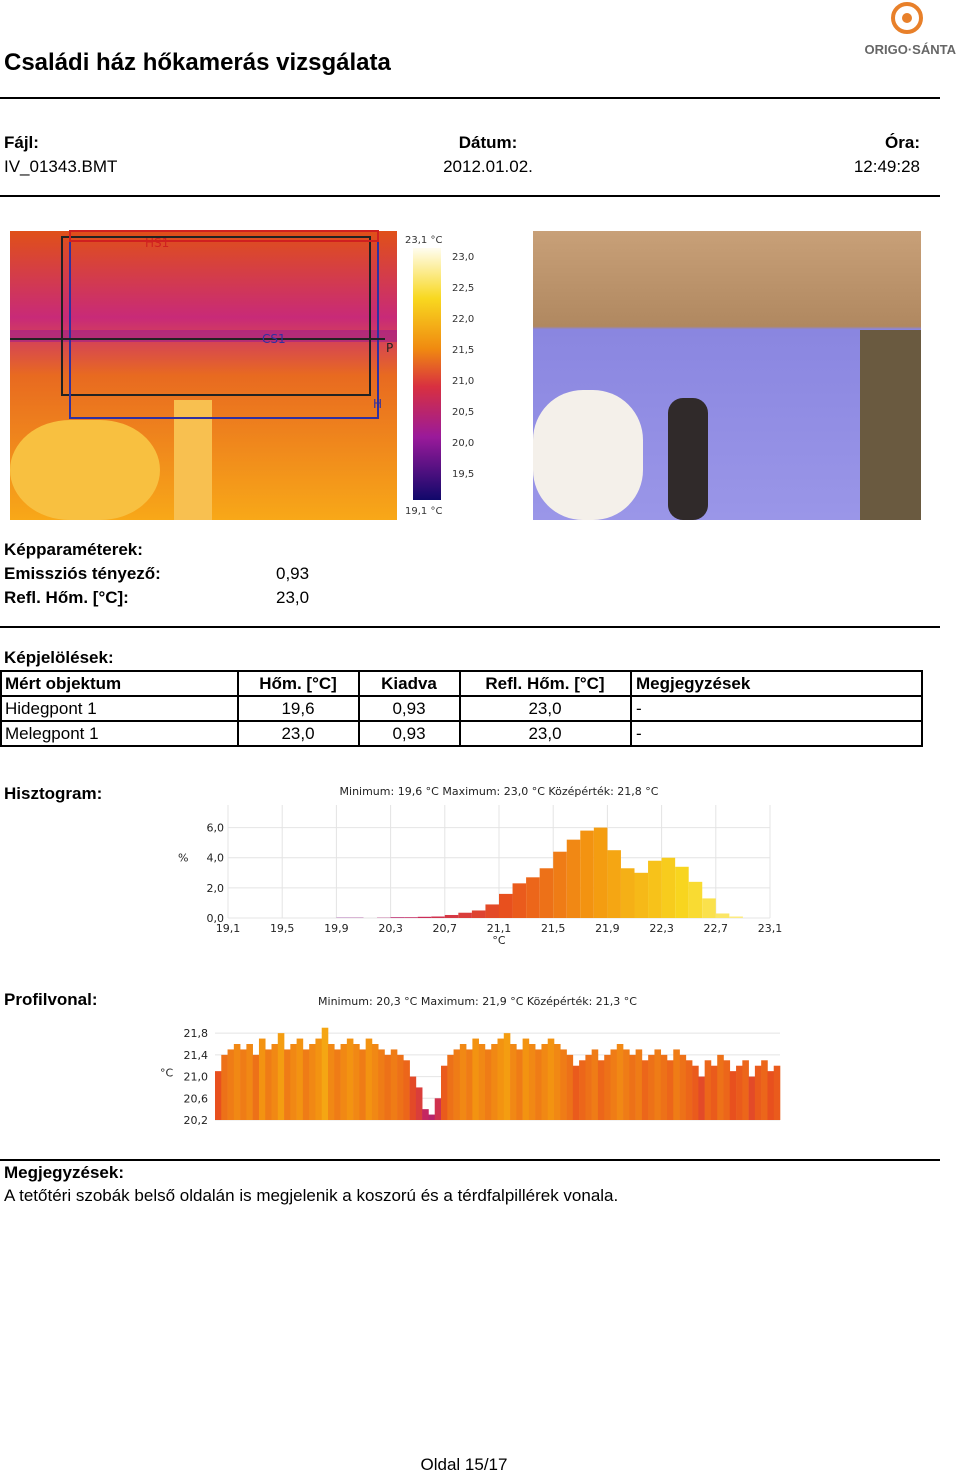 This screenshot has width=960, height=1471. Describe the element at coordinates (544, 683) in the screenshot. I see `table-header: Refl. Hőm. [°C]` at that location.